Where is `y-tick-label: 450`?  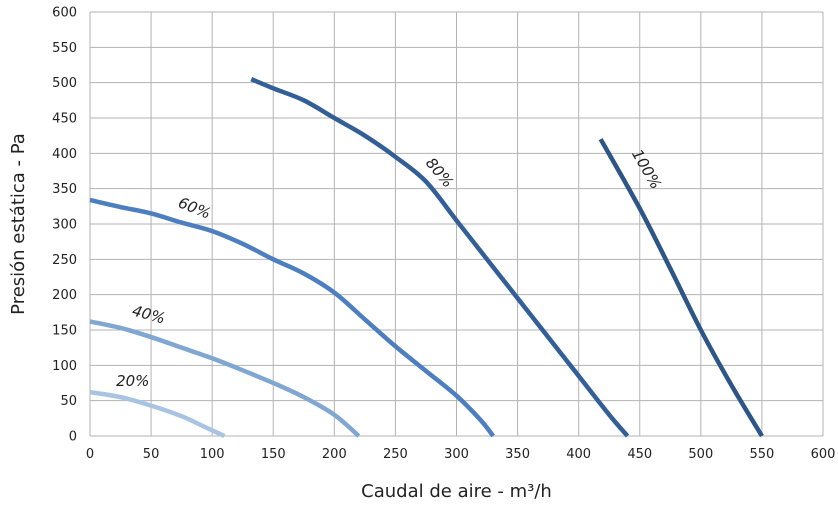
y-tick-label: 450 is located at coordinates (64, 119).